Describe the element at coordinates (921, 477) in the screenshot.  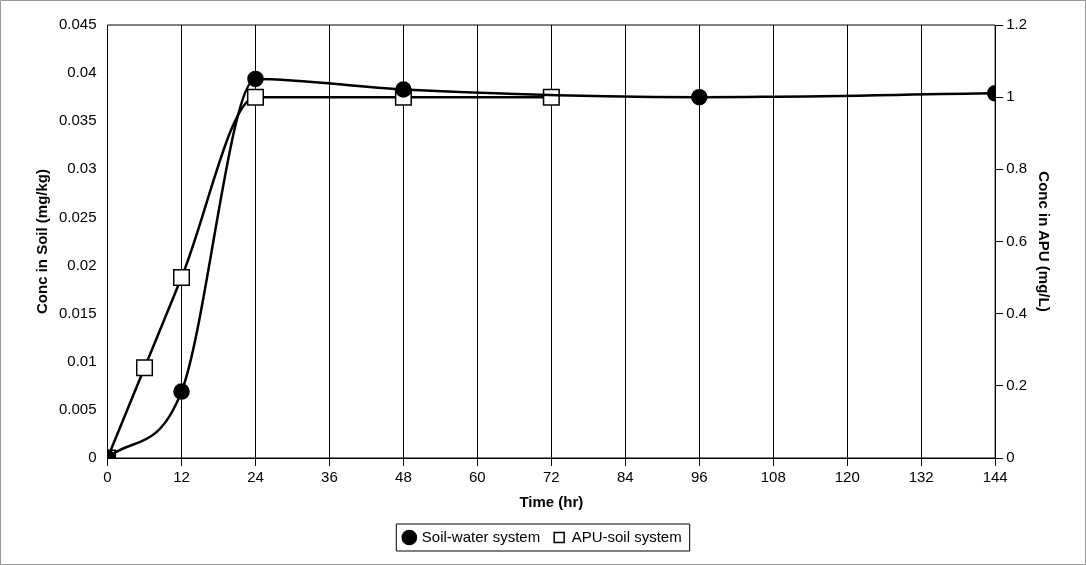
I see `x-tick-label: 132` at that location.